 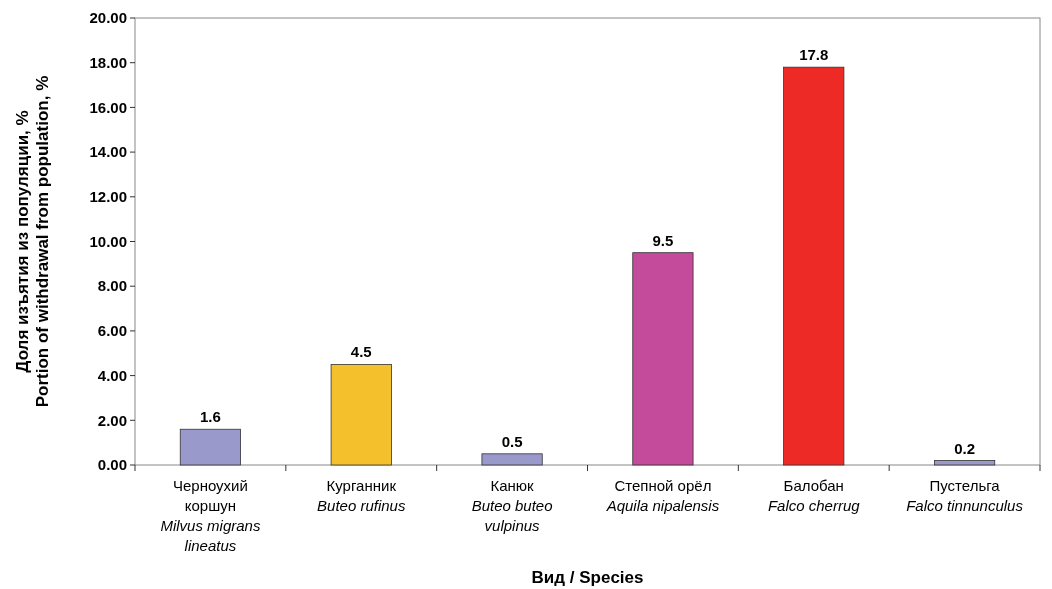 What do you see at coordinates (108, 18) in the screenshot?
I see `y-tick-label: 20.00` at bounding box center [108, 18].